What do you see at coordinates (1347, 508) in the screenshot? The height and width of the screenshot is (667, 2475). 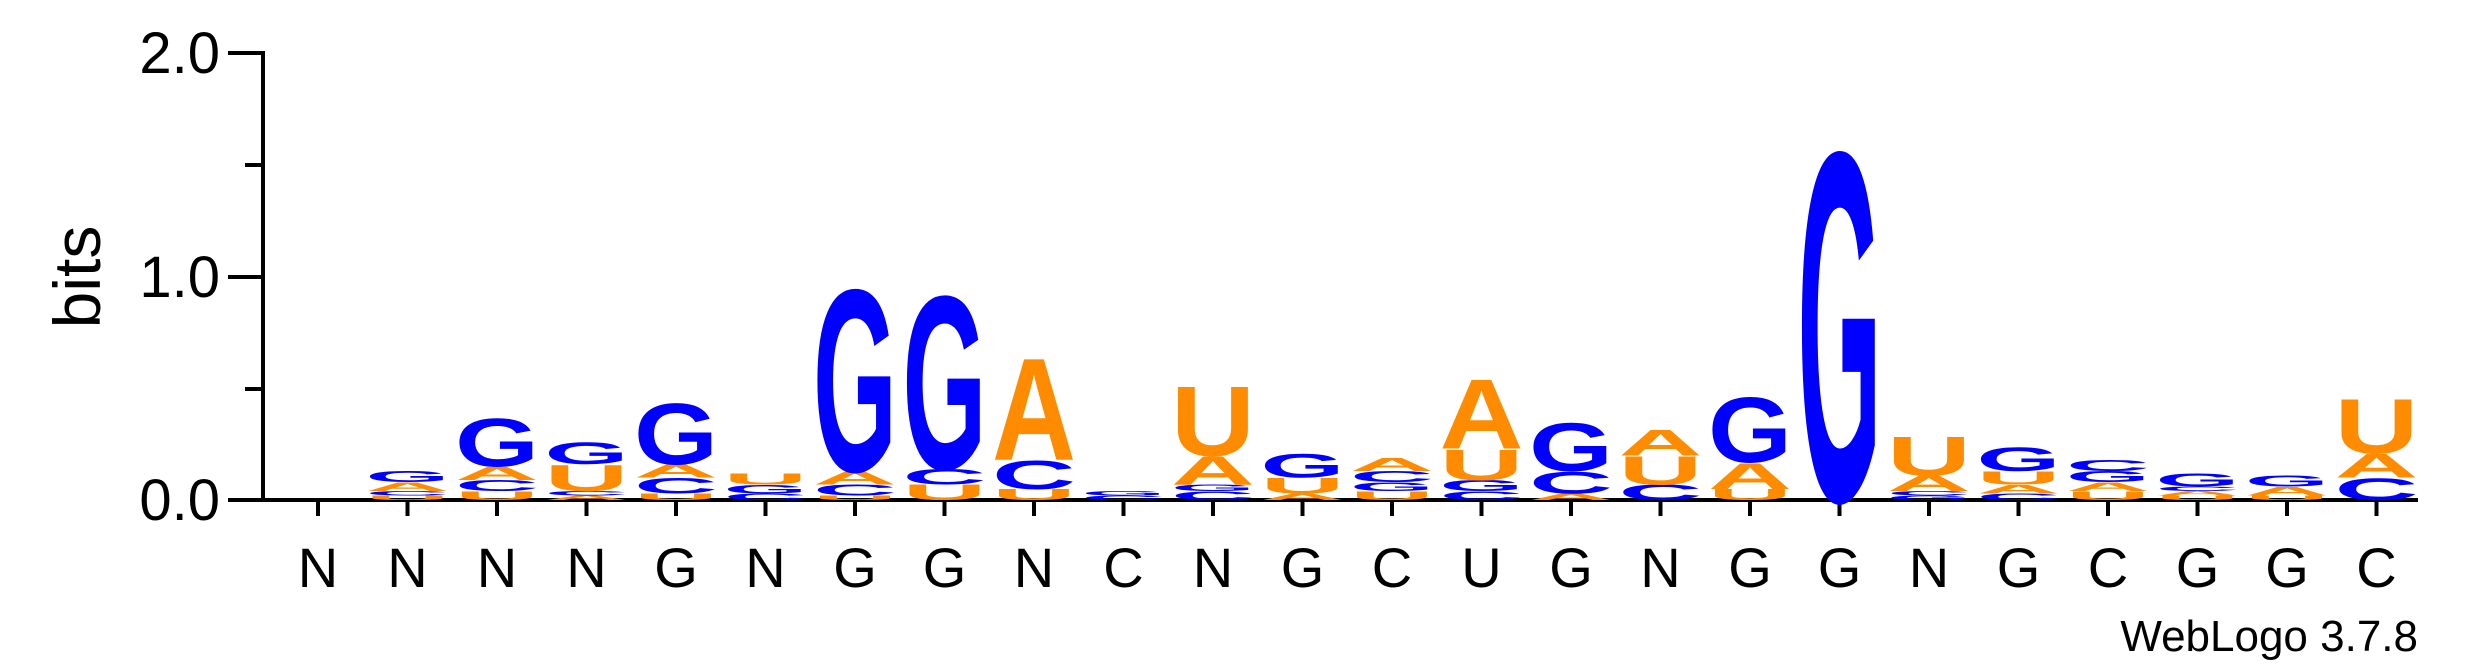 I see `x-ticks` at bounding box center [1347, 508].